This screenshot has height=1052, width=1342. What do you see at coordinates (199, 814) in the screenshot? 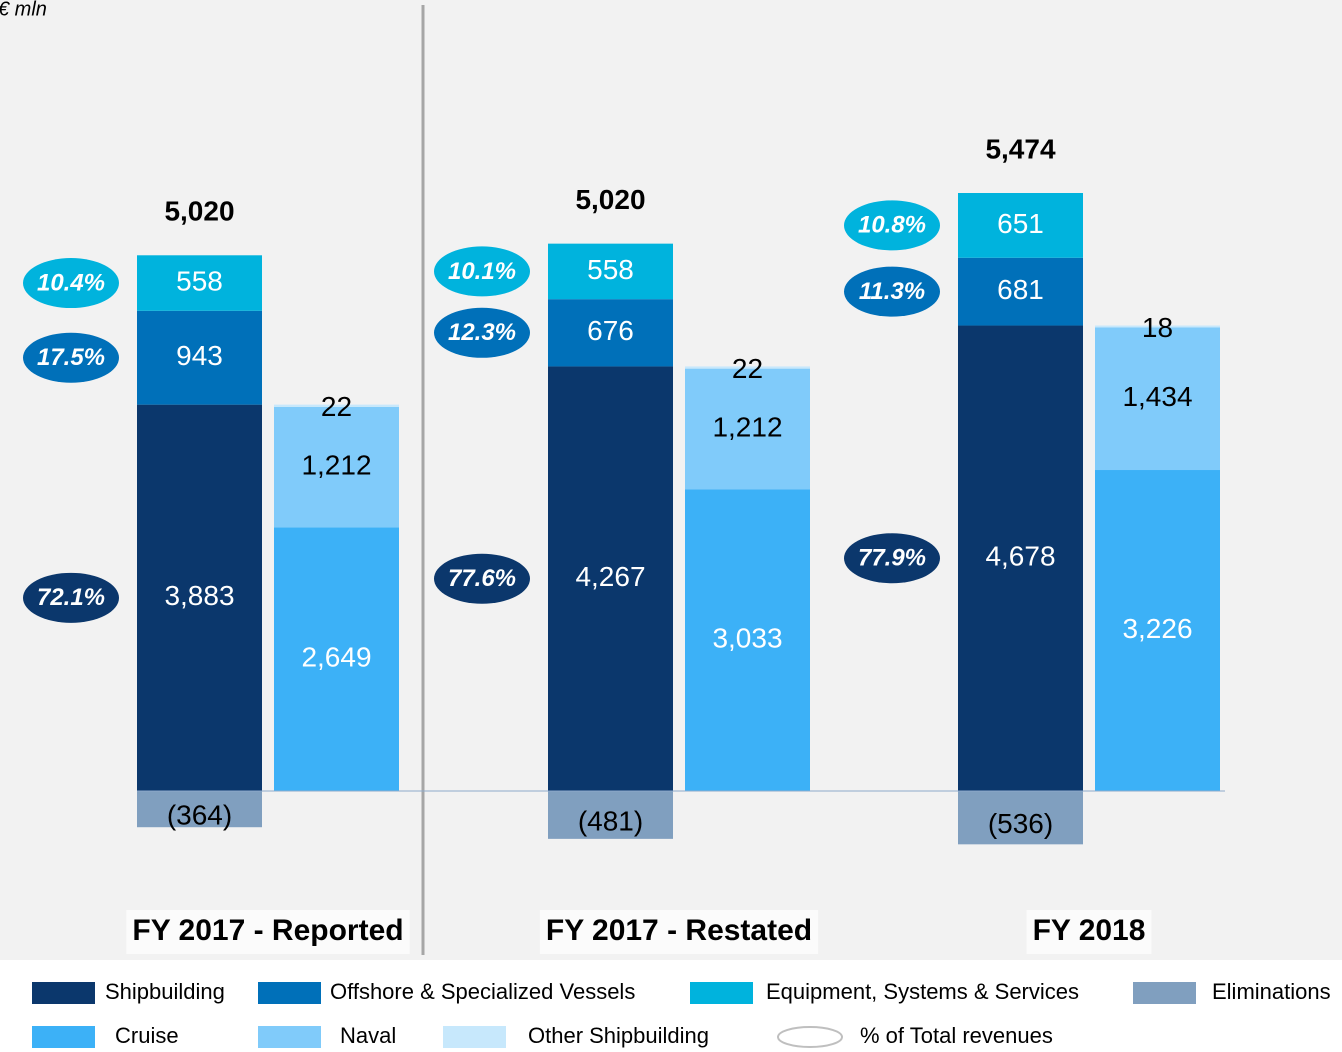
I see `value-label: (364)` at bounding box center [199, 814].